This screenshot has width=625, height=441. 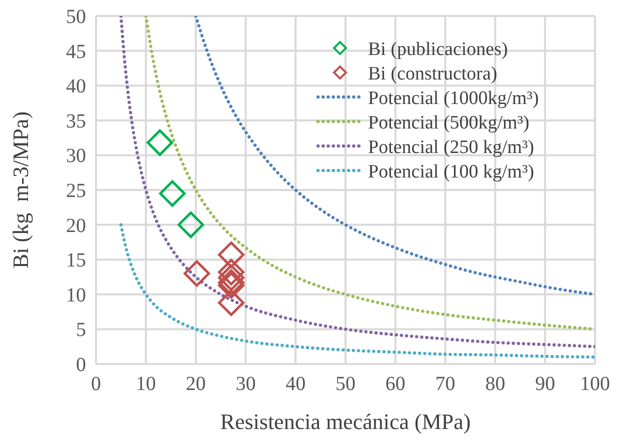 What do you see at coordinates (81, 365) in the screenshot?
I see `y-tick-label: 0` at bounding box center [81, 365].